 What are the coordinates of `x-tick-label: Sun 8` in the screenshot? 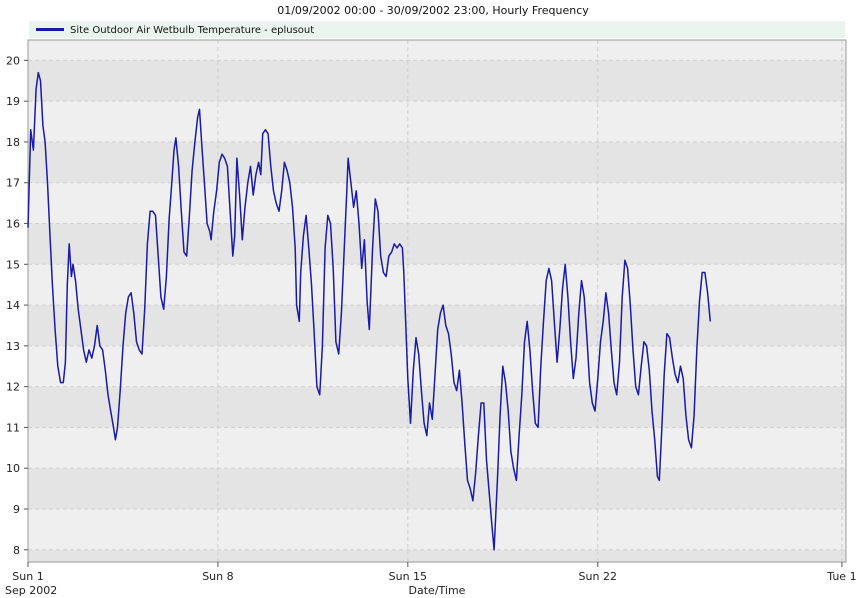 It's located at (217, 576).